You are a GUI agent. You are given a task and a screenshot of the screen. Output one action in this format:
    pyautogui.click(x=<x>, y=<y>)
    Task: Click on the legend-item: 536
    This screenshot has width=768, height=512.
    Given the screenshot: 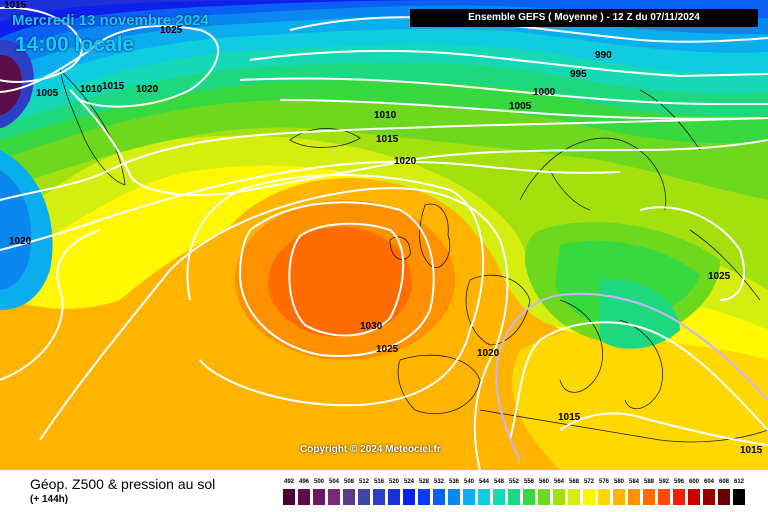 What is the action you would take?
    pyautogui.click(x=454, y=493)
    